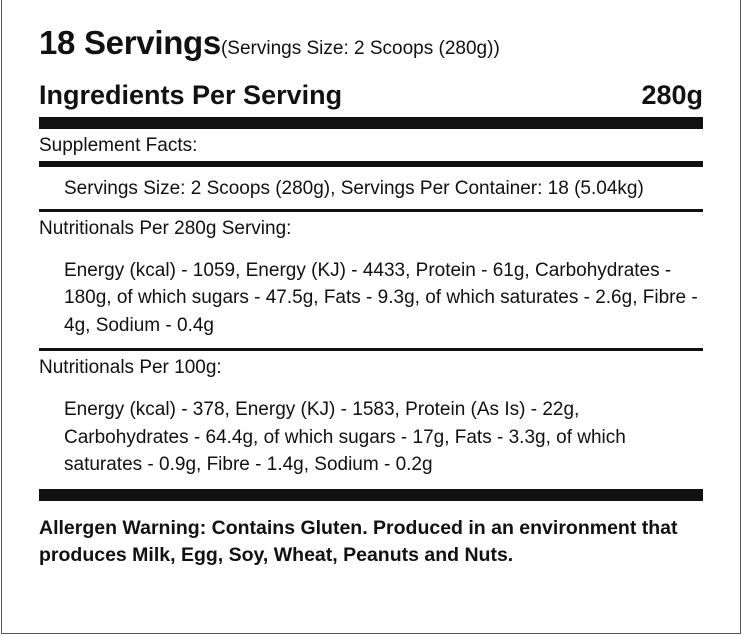  What do you see at coordinates (165, 228) in the screenshot?
I see `per-serving-heading: Nutritionals Per 280g Serving:` at bounding box center [165, 228].